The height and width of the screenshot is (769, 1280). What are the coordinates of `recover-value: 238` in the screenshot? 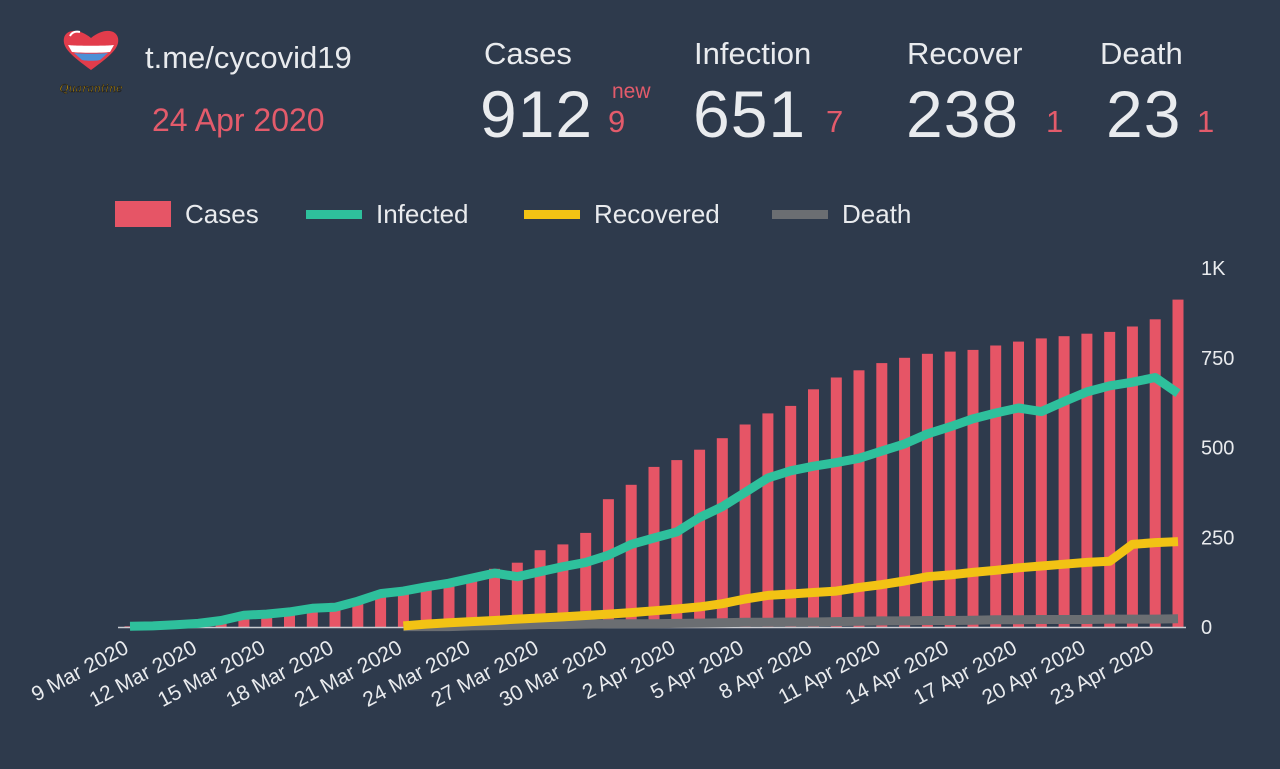 It's located at (963, 114).